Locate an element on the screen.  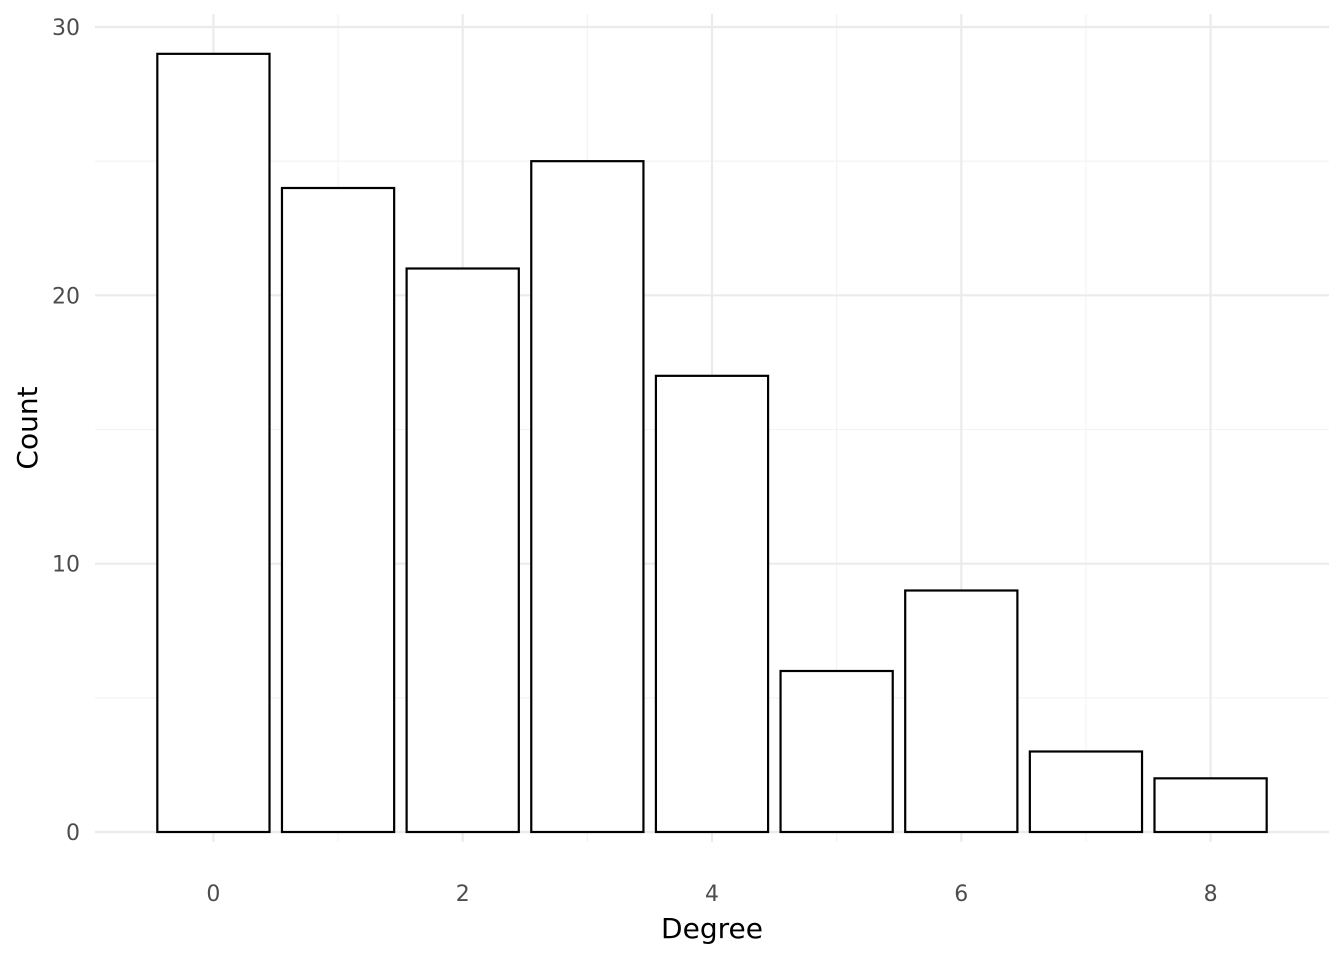
y-tick-label: 0 is located at coordinates (73, 833).